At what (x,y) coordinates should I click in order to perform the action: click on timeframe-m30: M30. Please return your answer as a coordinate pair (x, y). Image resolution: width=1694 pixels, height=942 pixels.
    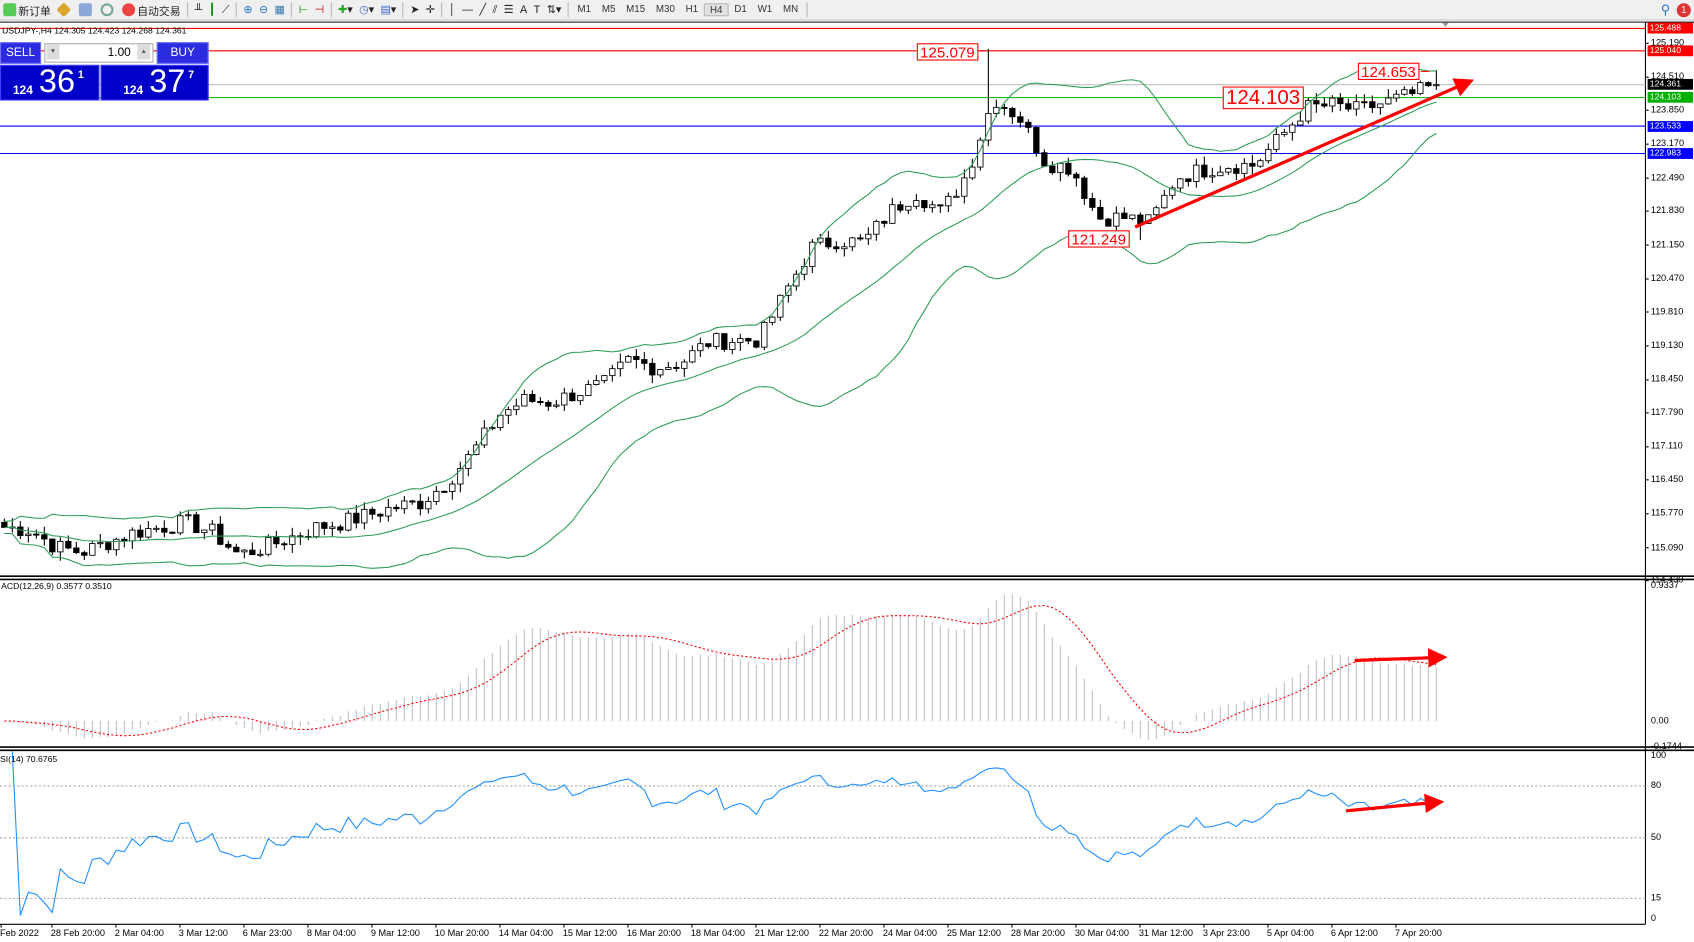
    Looking at the image, I should click on (665, 9).